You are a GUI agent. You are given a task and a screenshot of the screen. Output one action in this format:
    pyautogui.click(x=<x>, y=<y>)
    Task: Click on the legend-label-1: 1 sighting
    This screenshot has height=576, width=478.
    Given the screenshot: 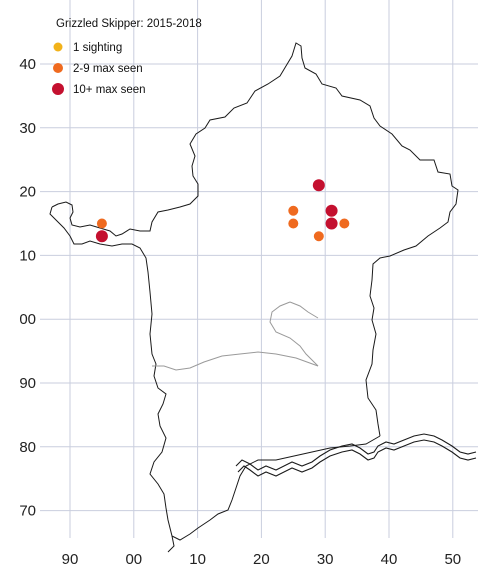 What is the action you would take?
    pyautogui.click(x=97, y=48)
    